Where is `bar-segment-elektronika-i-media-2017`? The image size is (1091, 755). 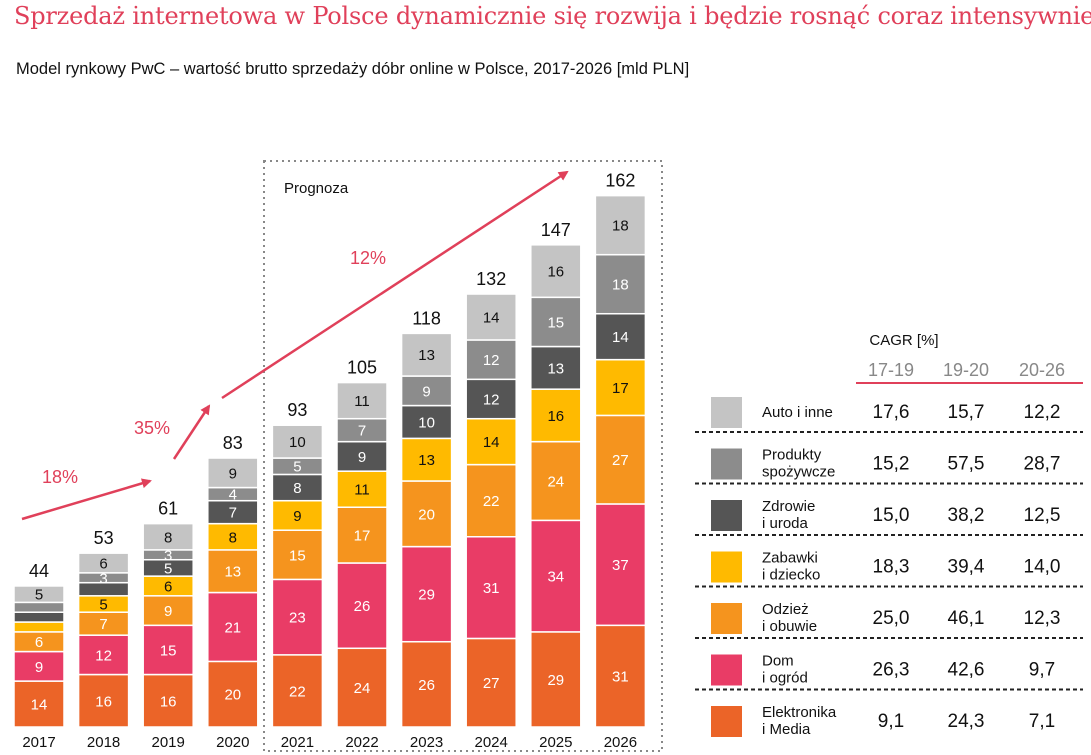 bar-segment-elektronika-i-media-2017 is located at coordinates (39, 704).